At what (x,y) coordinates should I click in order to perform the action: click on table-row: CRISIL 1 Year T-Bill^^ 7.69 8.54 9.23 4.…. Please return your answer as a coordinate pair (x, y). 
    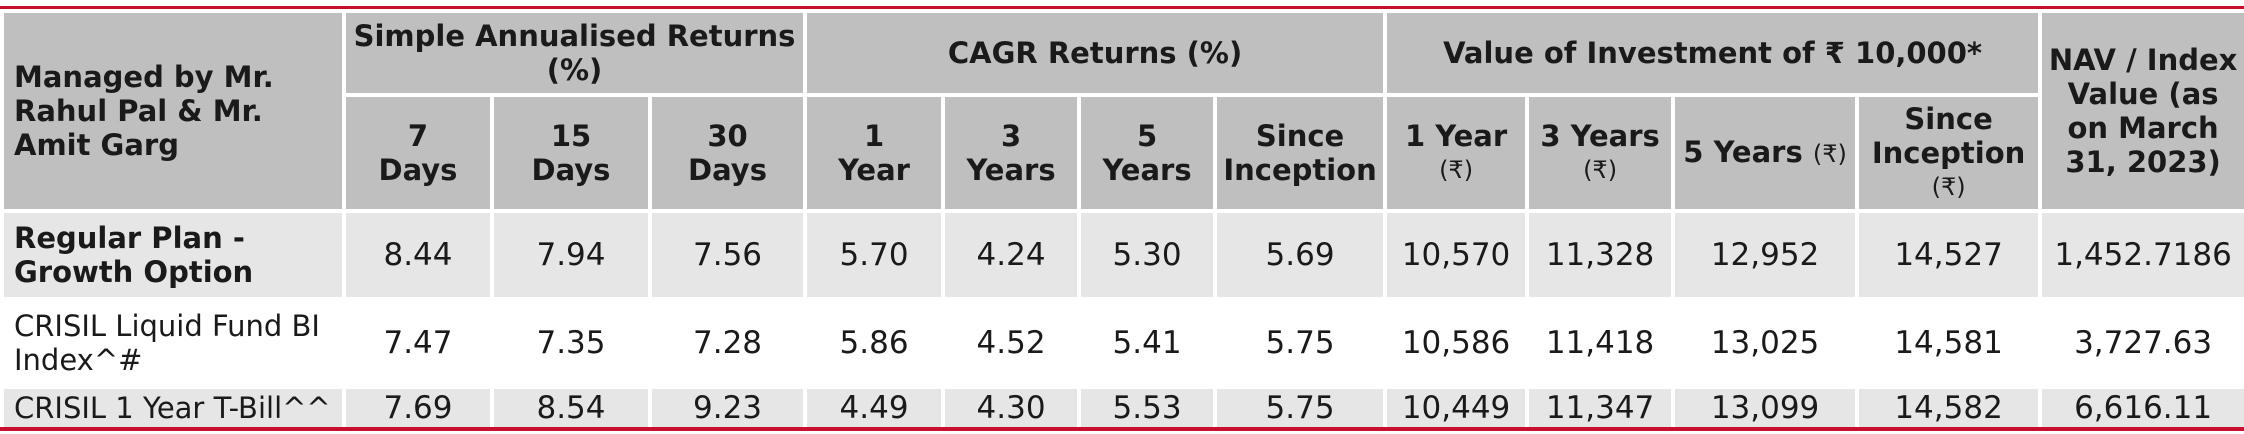
    Looking at the image, I should click on (1122, 408).